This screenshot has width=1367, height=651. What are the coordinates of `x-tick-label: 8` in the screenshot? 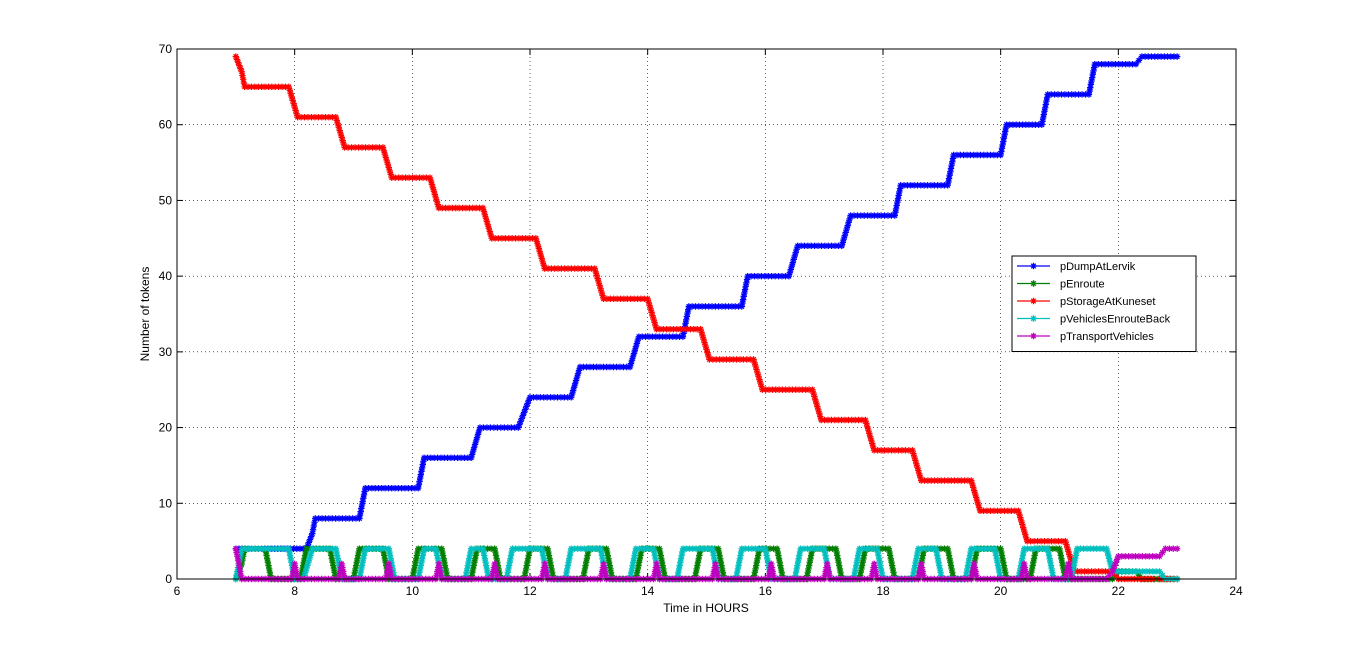 It's located at (294, 591).